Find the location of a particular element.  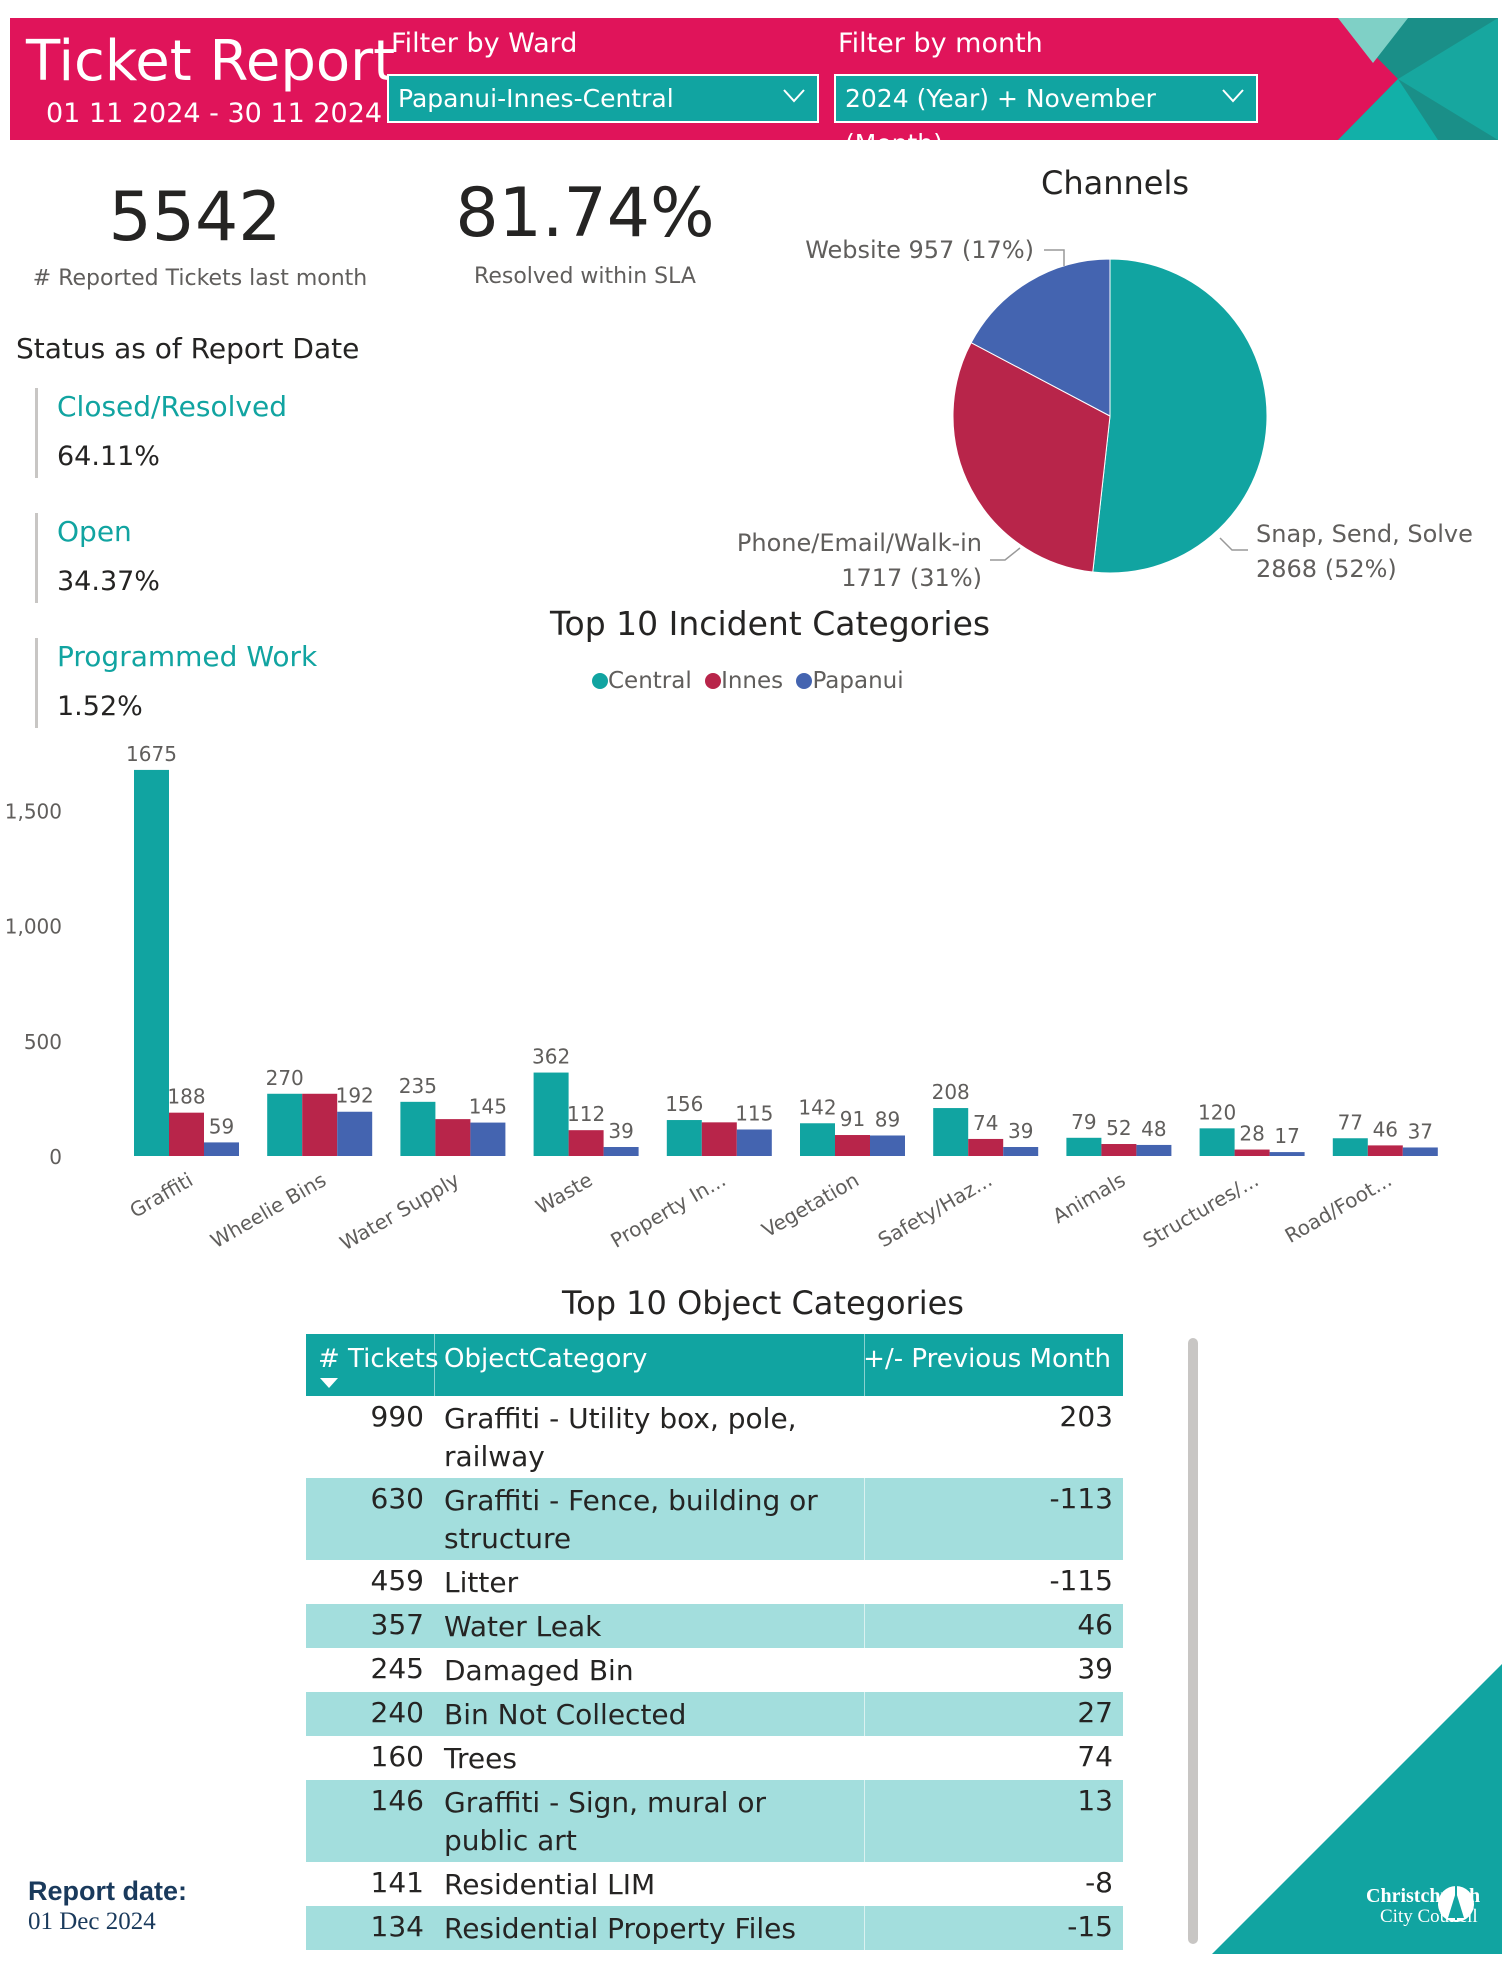

cell-tickets: 630 is located at coordinates (397, 1498).